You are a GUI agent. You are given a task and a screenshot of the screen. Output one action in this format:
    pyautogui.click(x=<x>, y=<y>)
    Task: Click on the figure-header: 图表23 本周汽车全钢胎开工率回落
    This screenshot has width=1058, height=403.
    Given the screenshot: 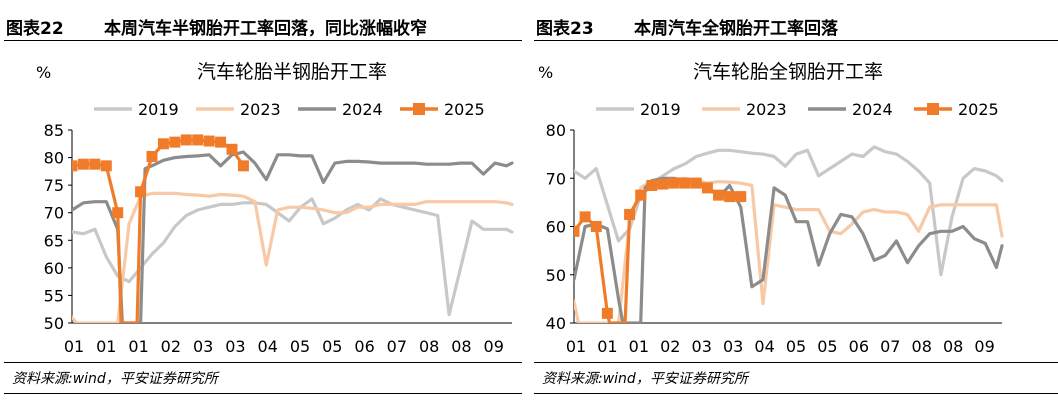 What is the action you would take?
    pyautogui.click(x=796, y=25)
    